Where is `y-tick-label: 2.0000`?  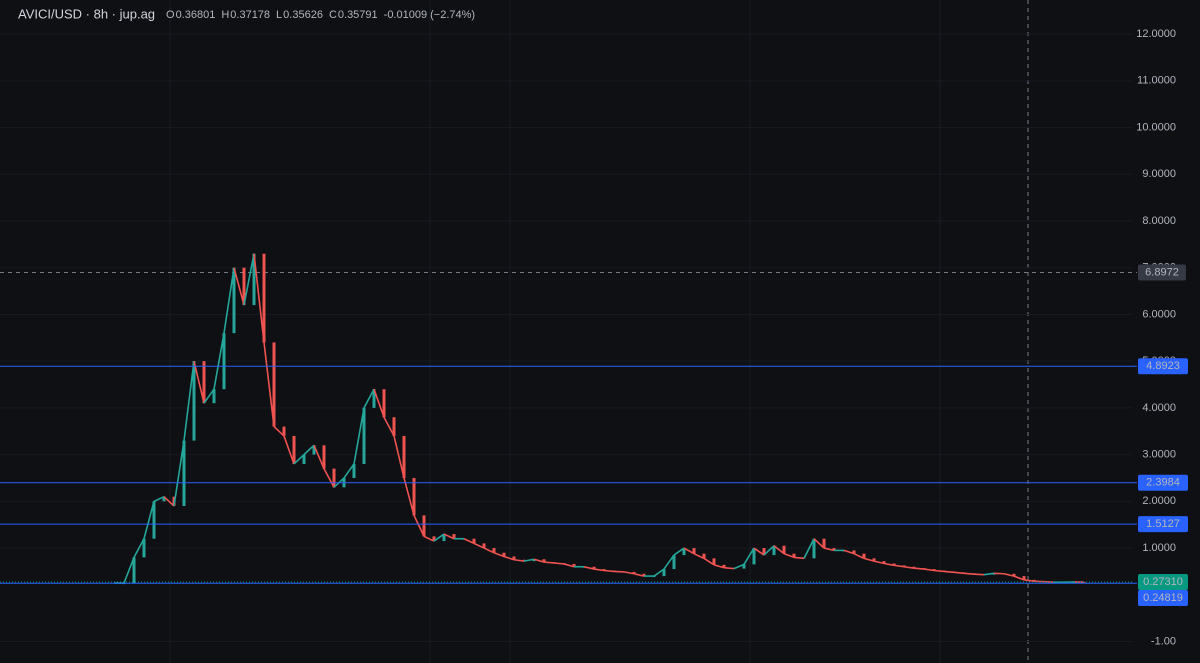
y-tick-label: 2.0000 is located at coordinates (1159, 501).